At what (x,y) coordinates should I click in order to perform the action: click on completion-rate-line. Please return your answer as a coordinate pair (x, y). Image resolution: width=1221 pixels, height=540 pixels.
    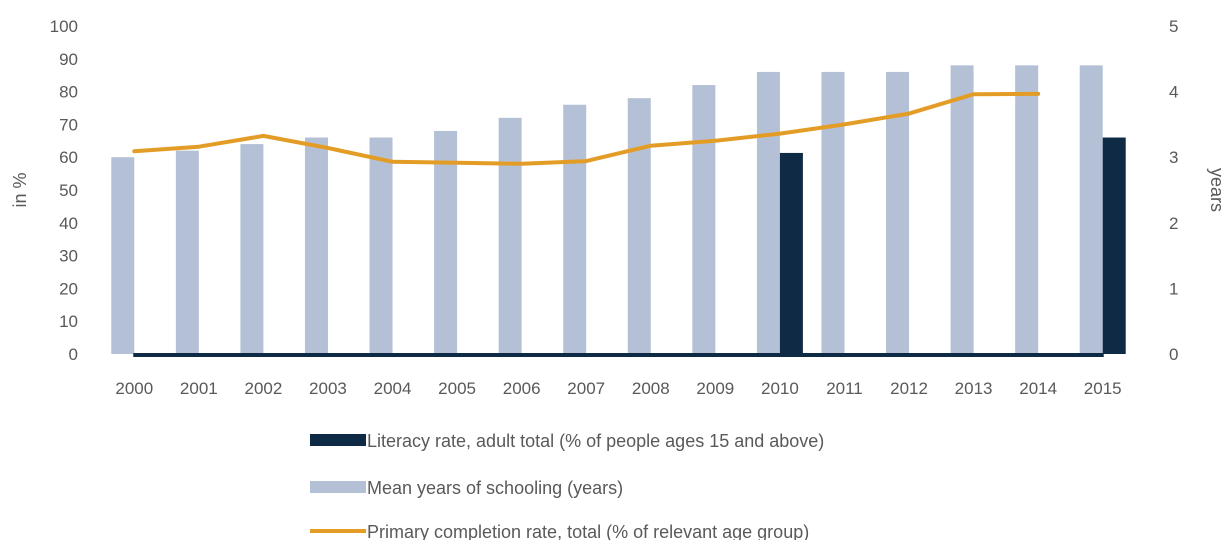
    Looking at the image, I should click on (586, 128).